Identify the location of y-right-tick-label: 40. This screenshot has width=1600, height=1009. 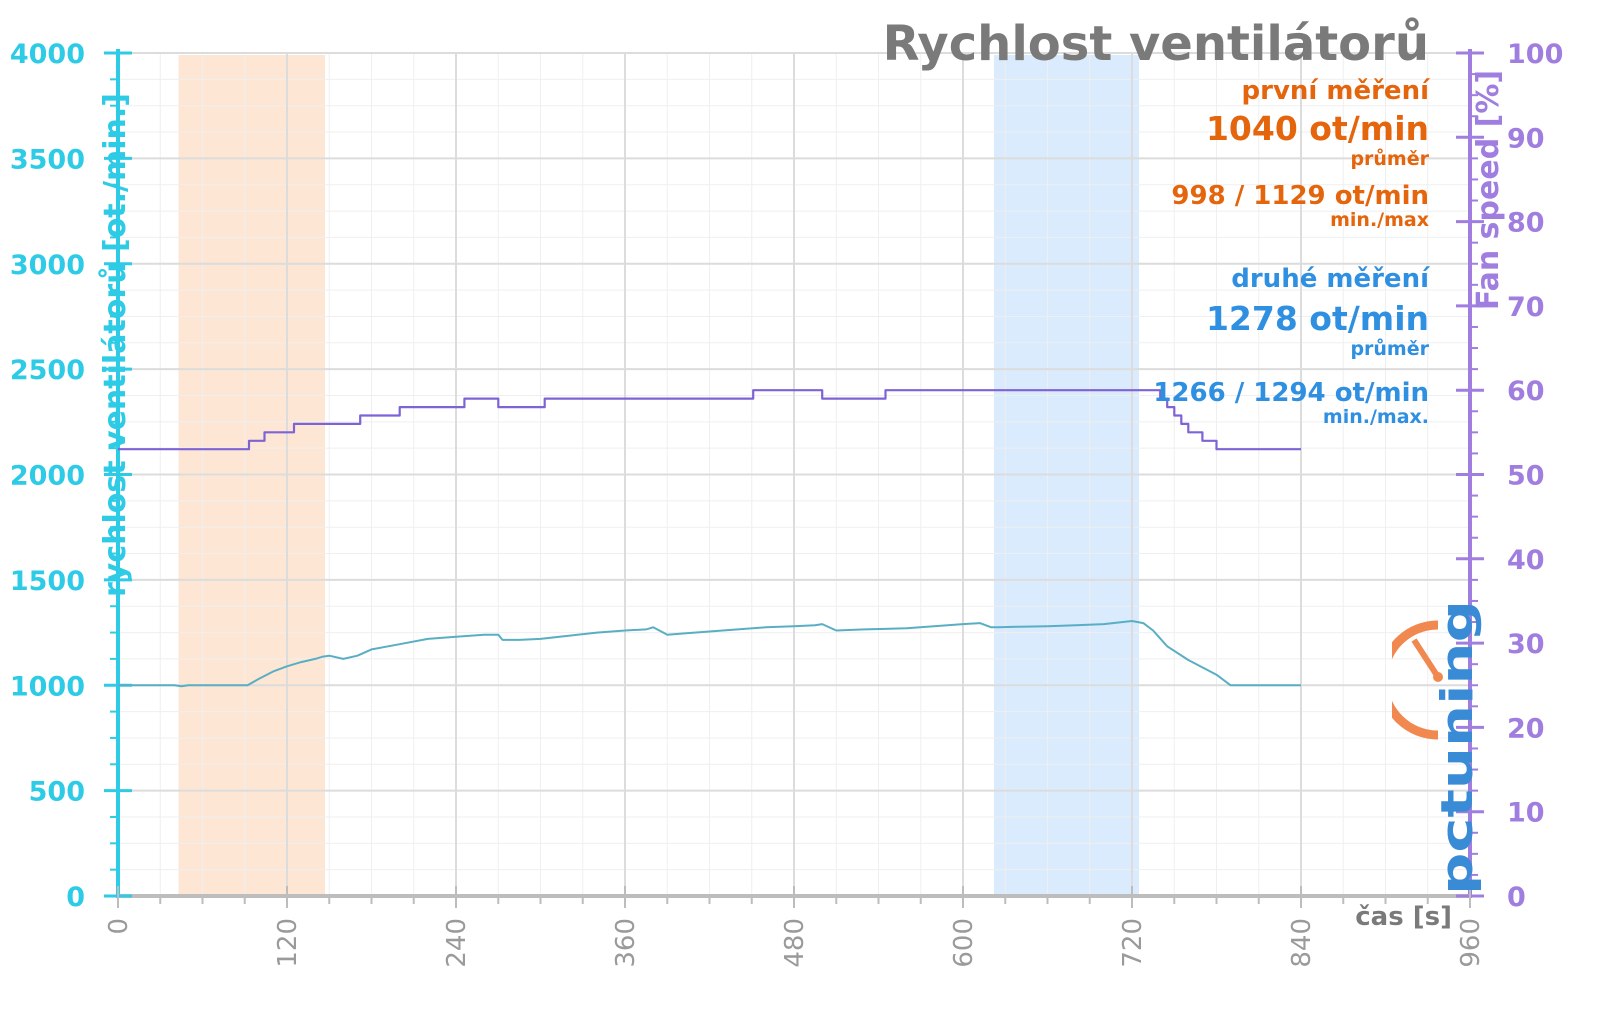
(1526, 560).